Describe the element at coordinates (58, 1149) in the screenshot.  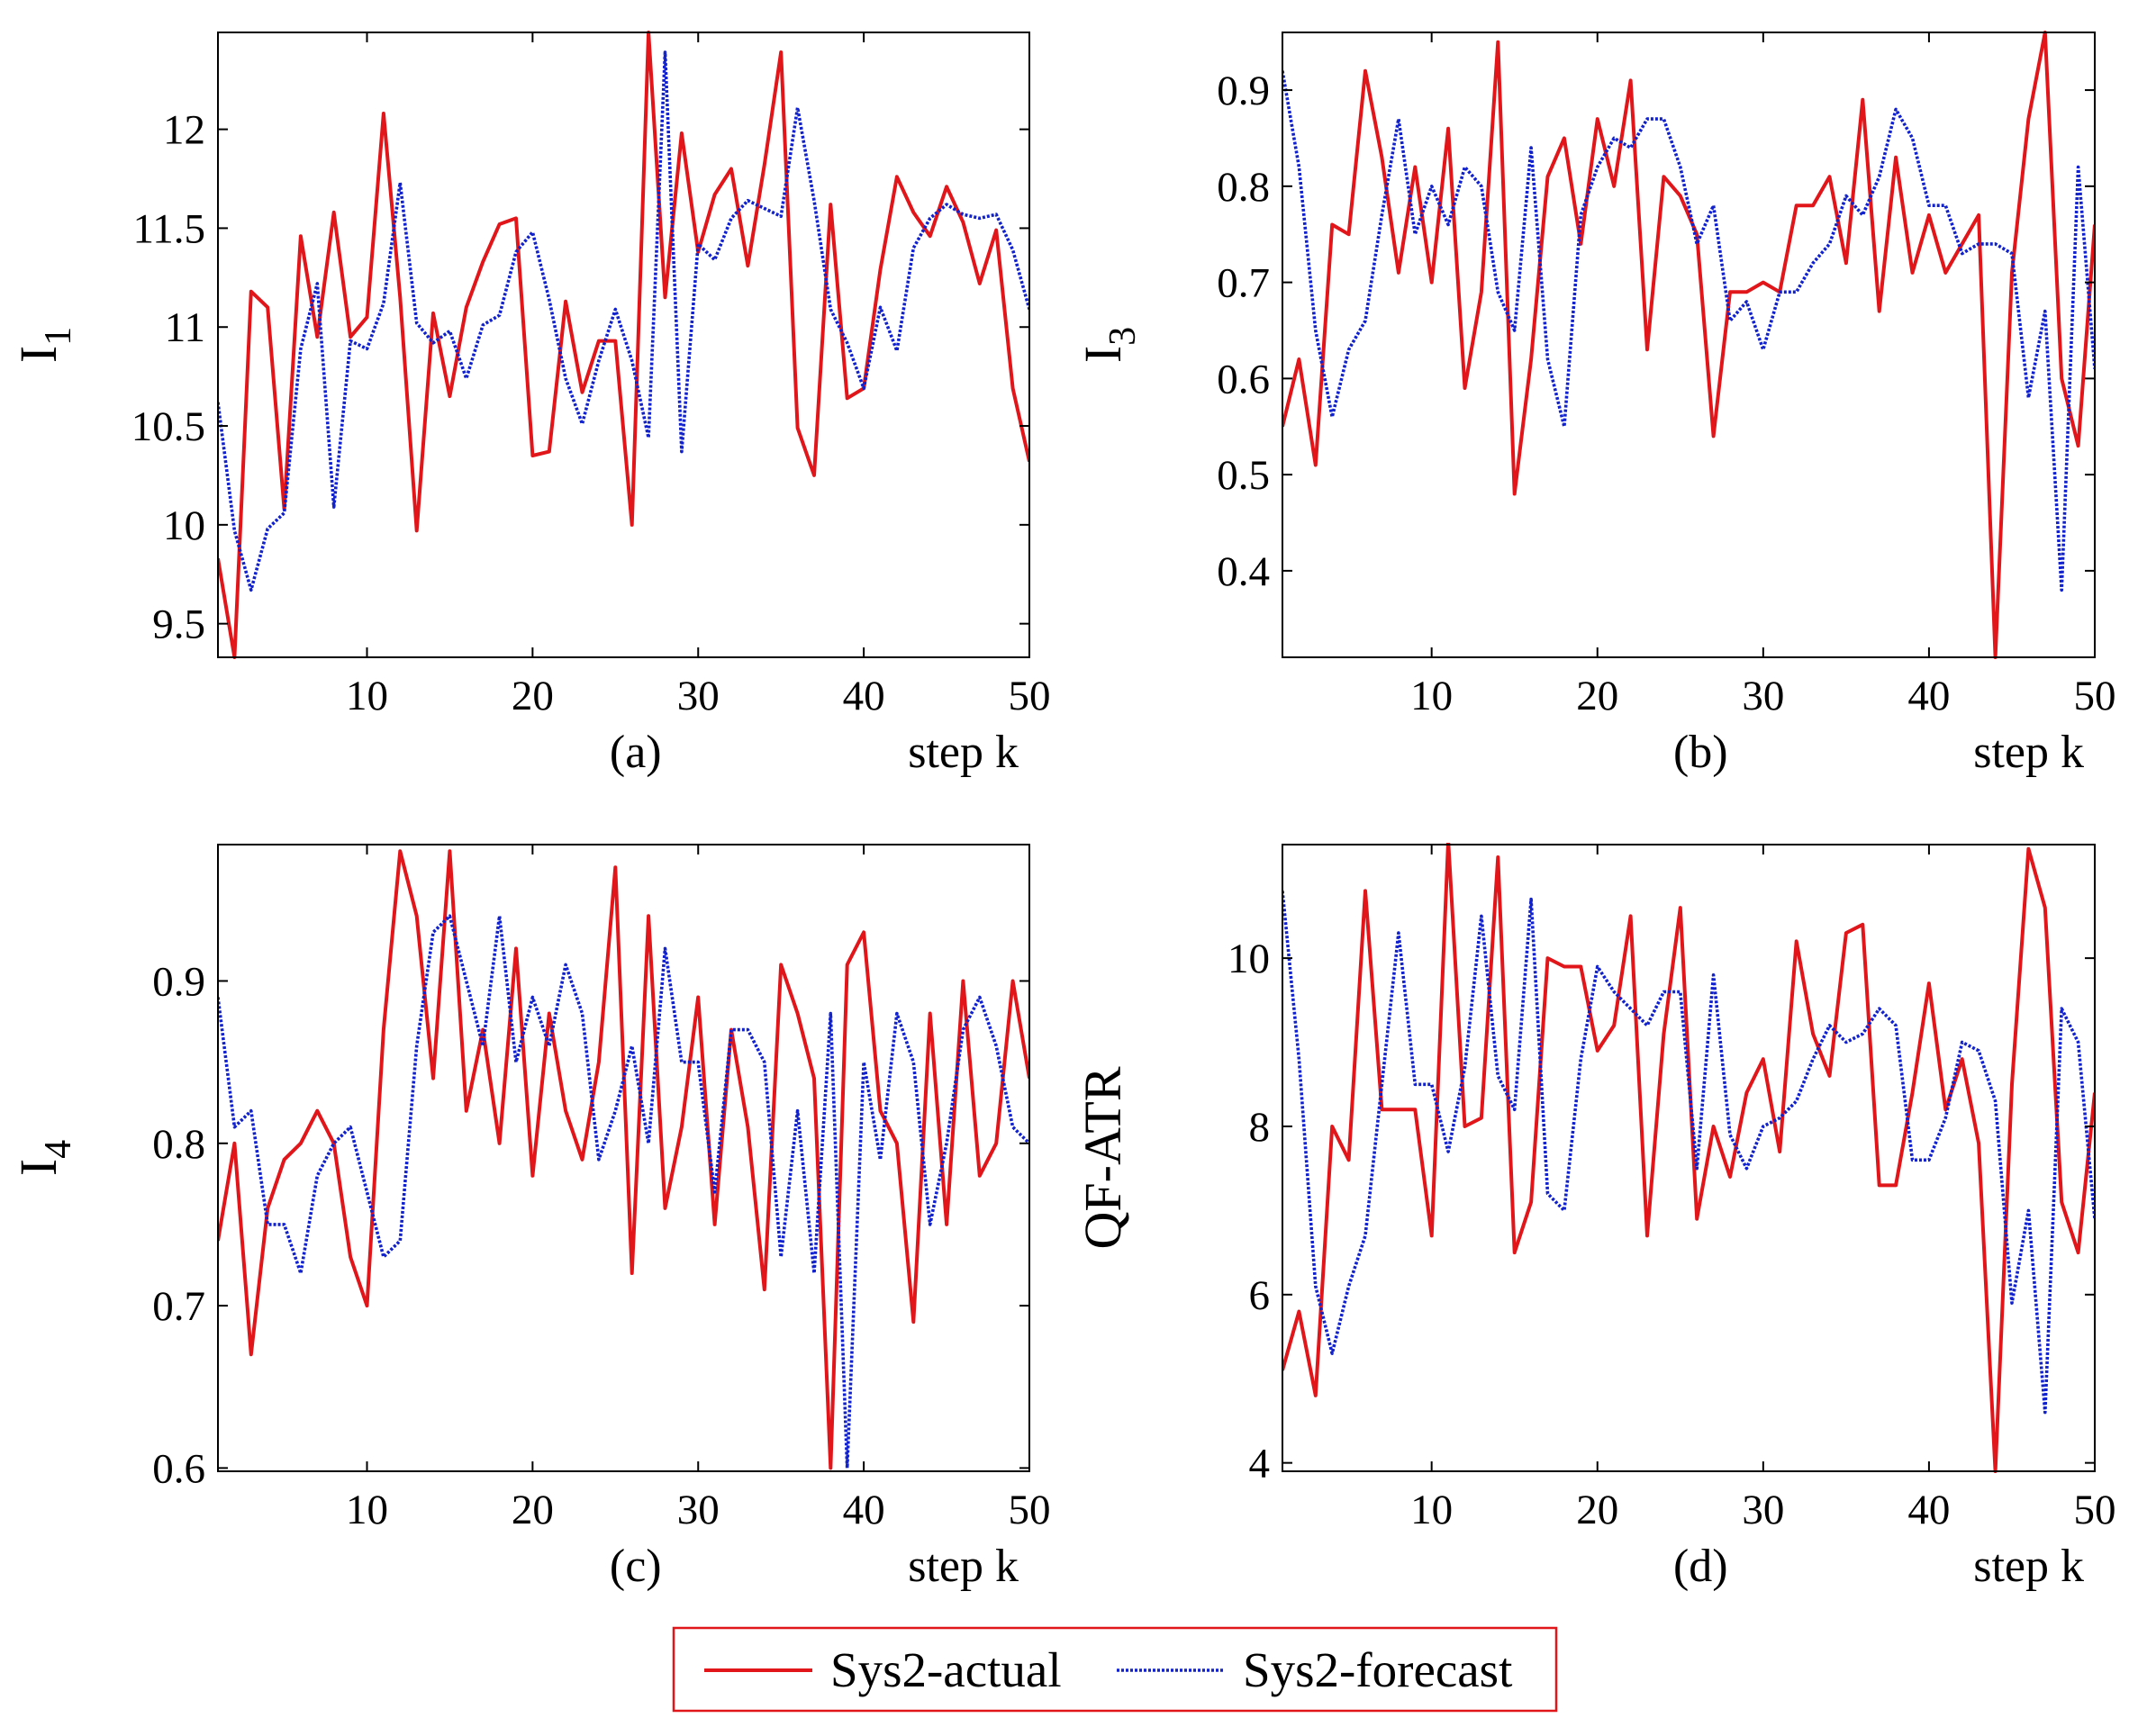
I see `y-axis-label-subscript: 4` at that location.